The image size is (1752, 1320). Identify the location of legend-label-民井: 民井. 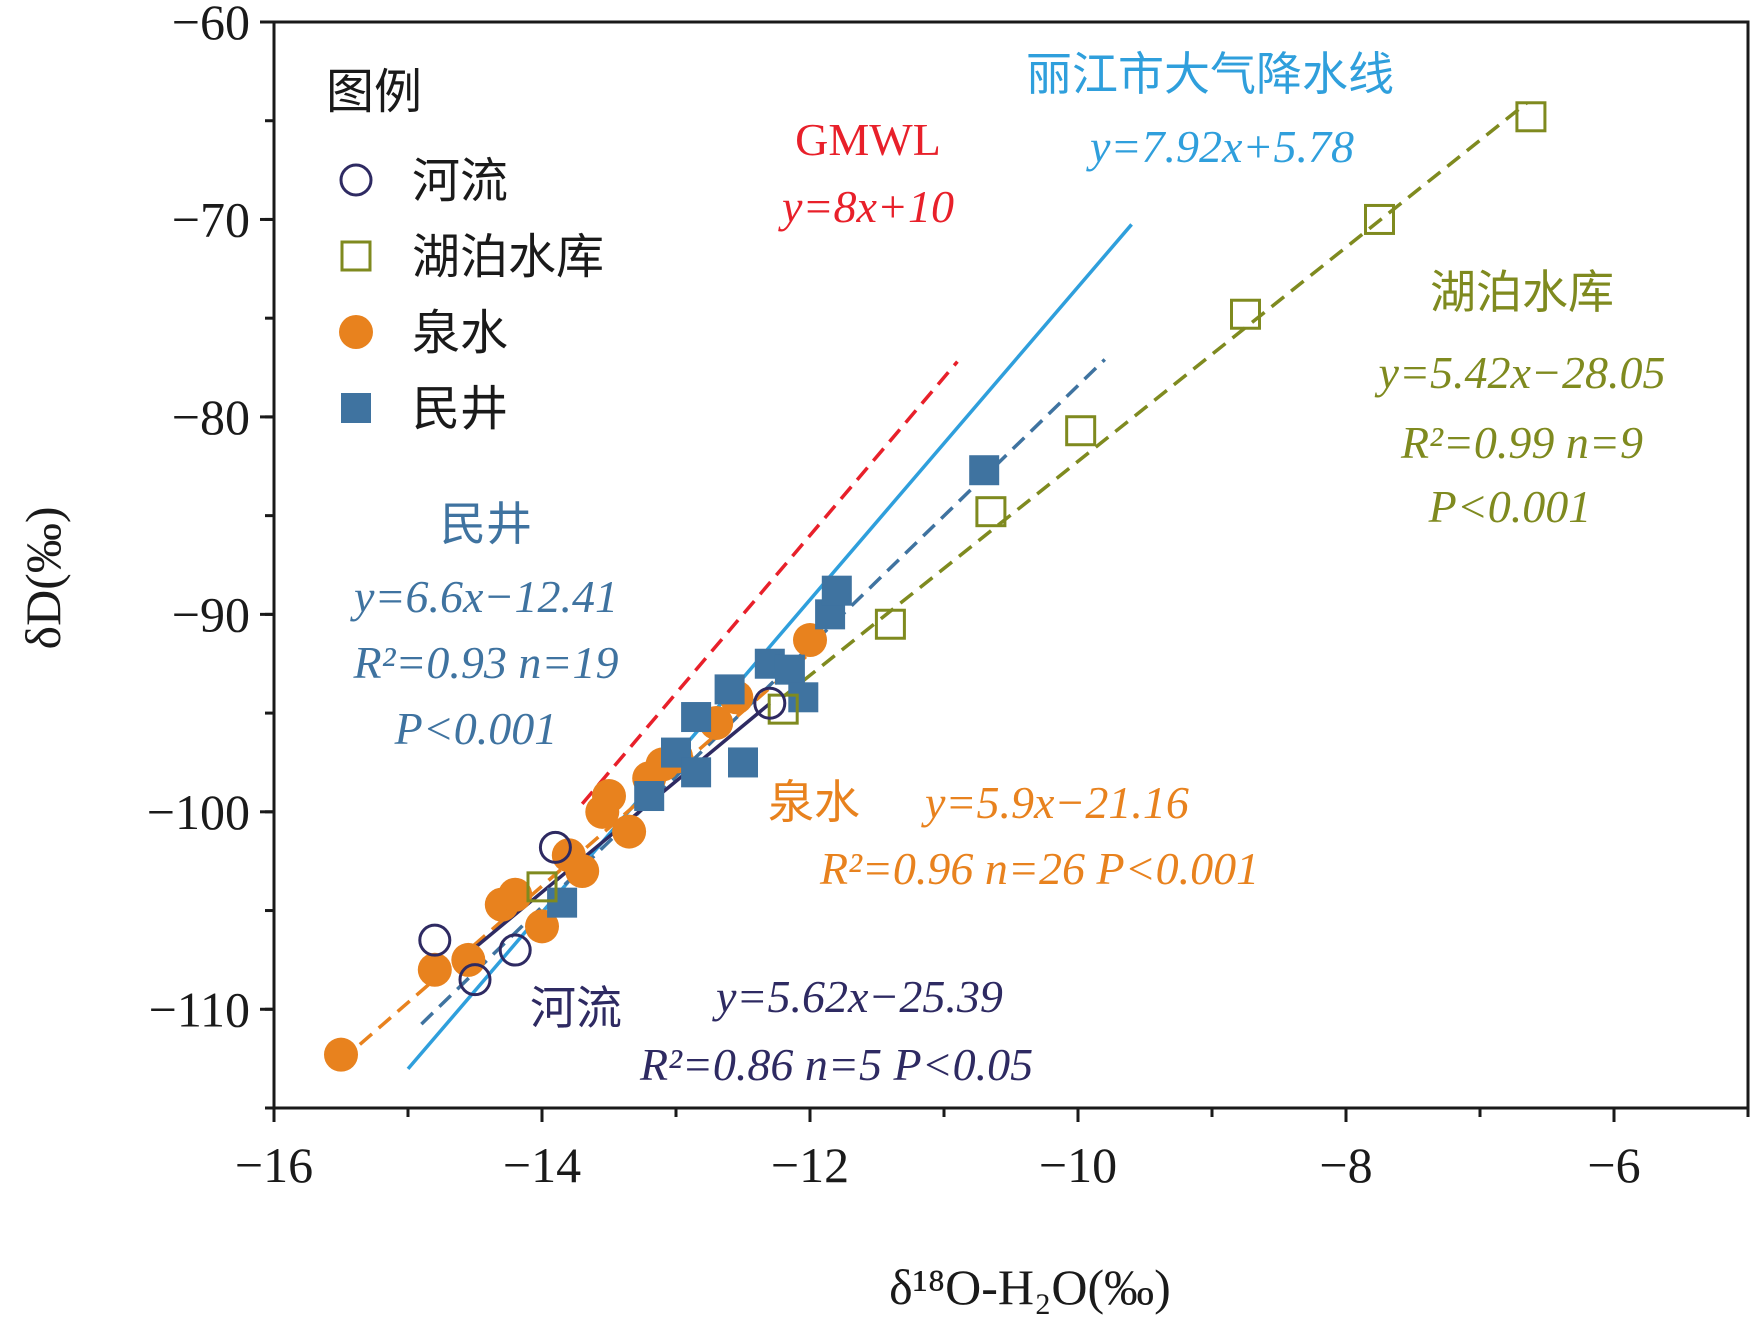
(460, 409).